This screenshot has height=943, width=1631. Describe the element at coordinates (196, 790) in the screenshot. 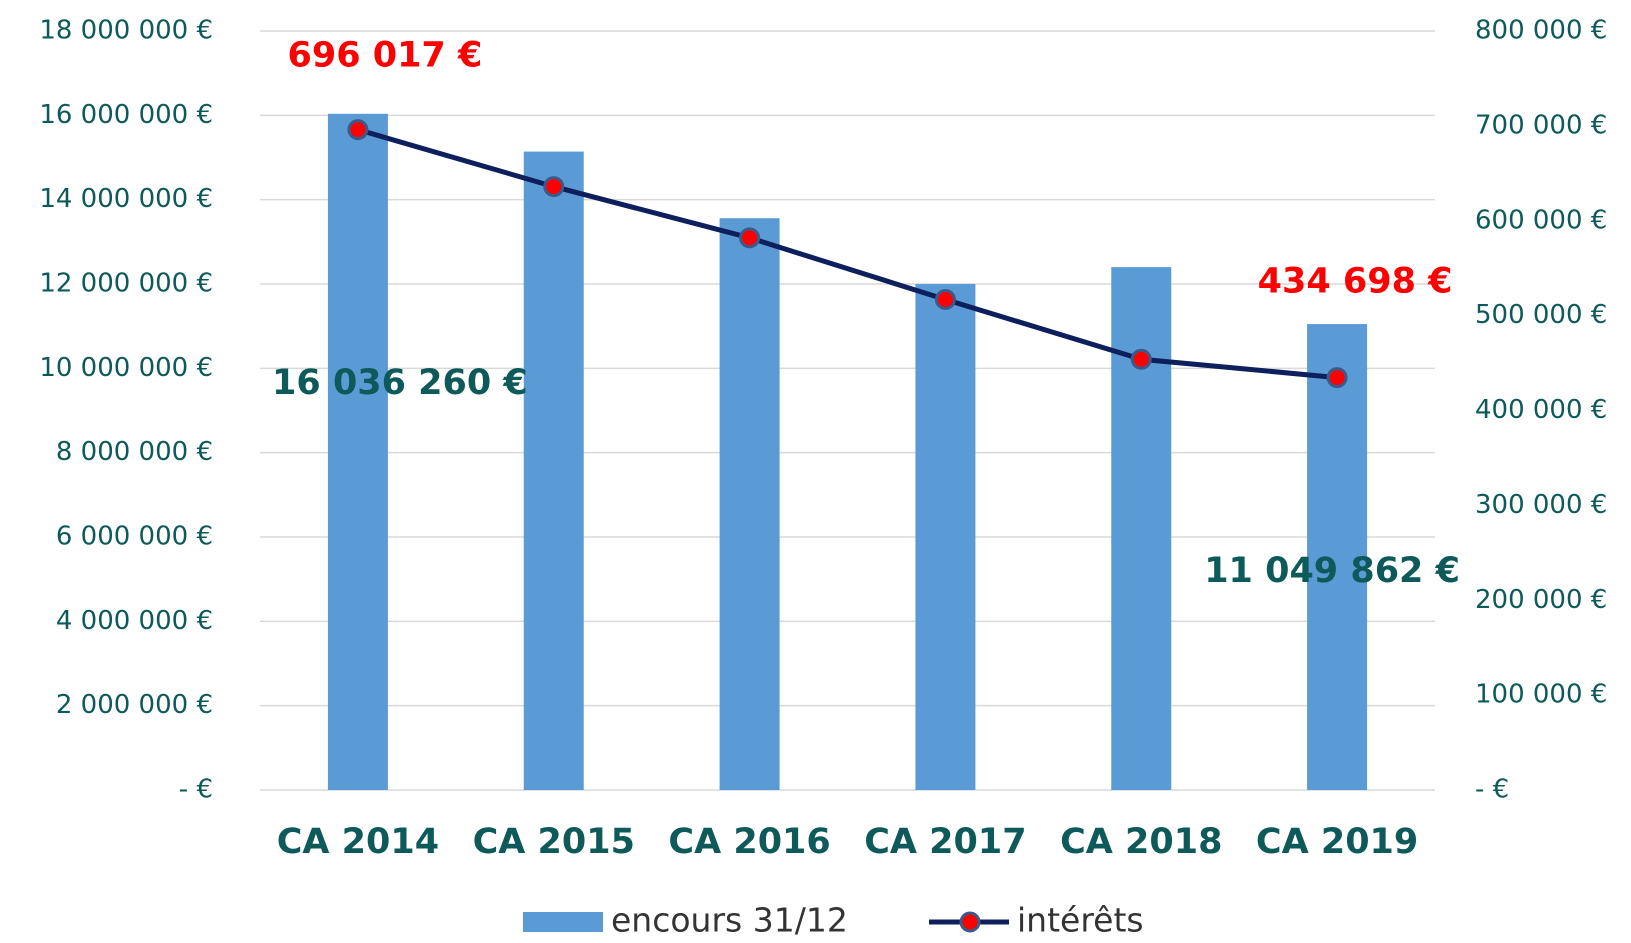

I see `y-tick-label: - €` at that location.